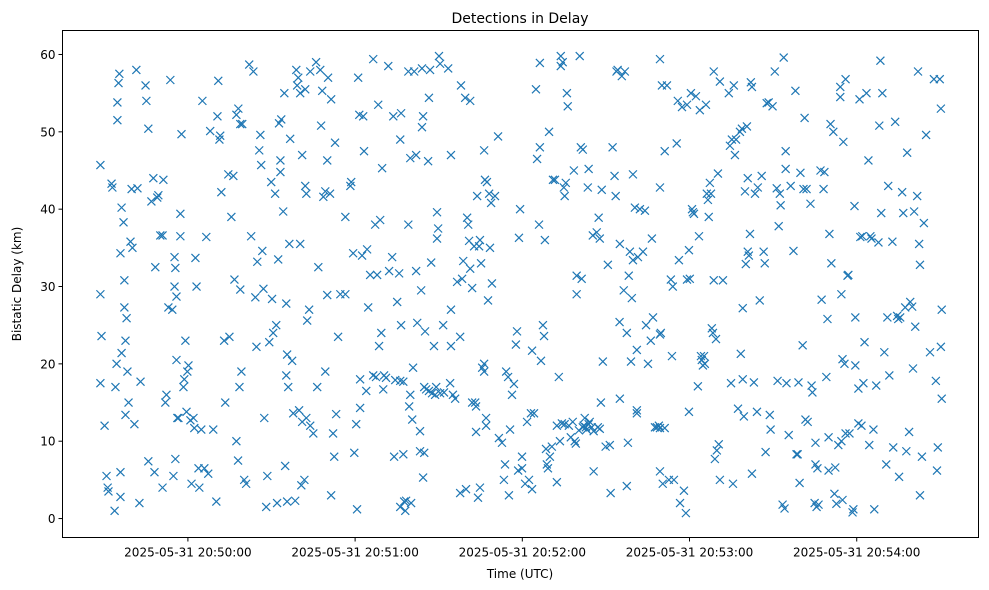  I want to click on y-tick-label: 20, so click(47, 364).